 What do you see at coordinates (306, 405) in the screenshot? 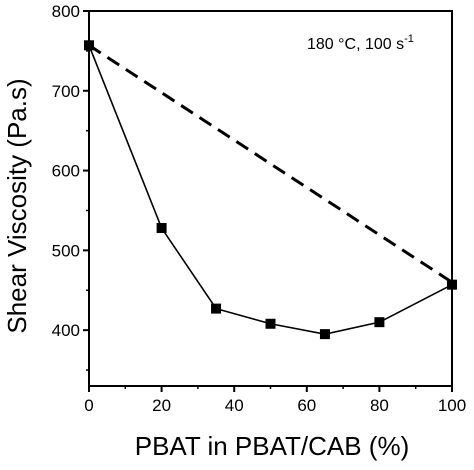
I see `x-tick-label: 60` at bounding box center [306, 405].